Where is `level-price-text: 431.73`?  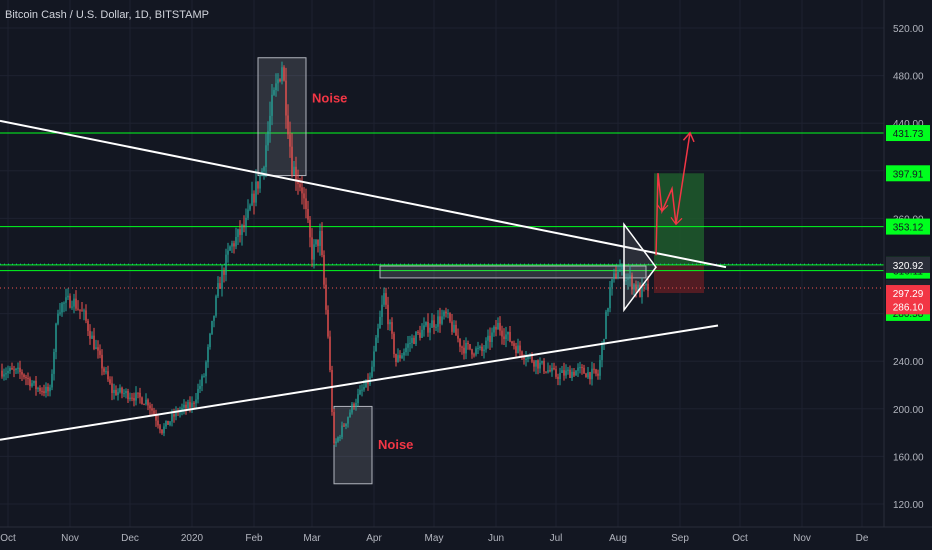
level-price-text: 431.73 is located at coordinates (908, 134).